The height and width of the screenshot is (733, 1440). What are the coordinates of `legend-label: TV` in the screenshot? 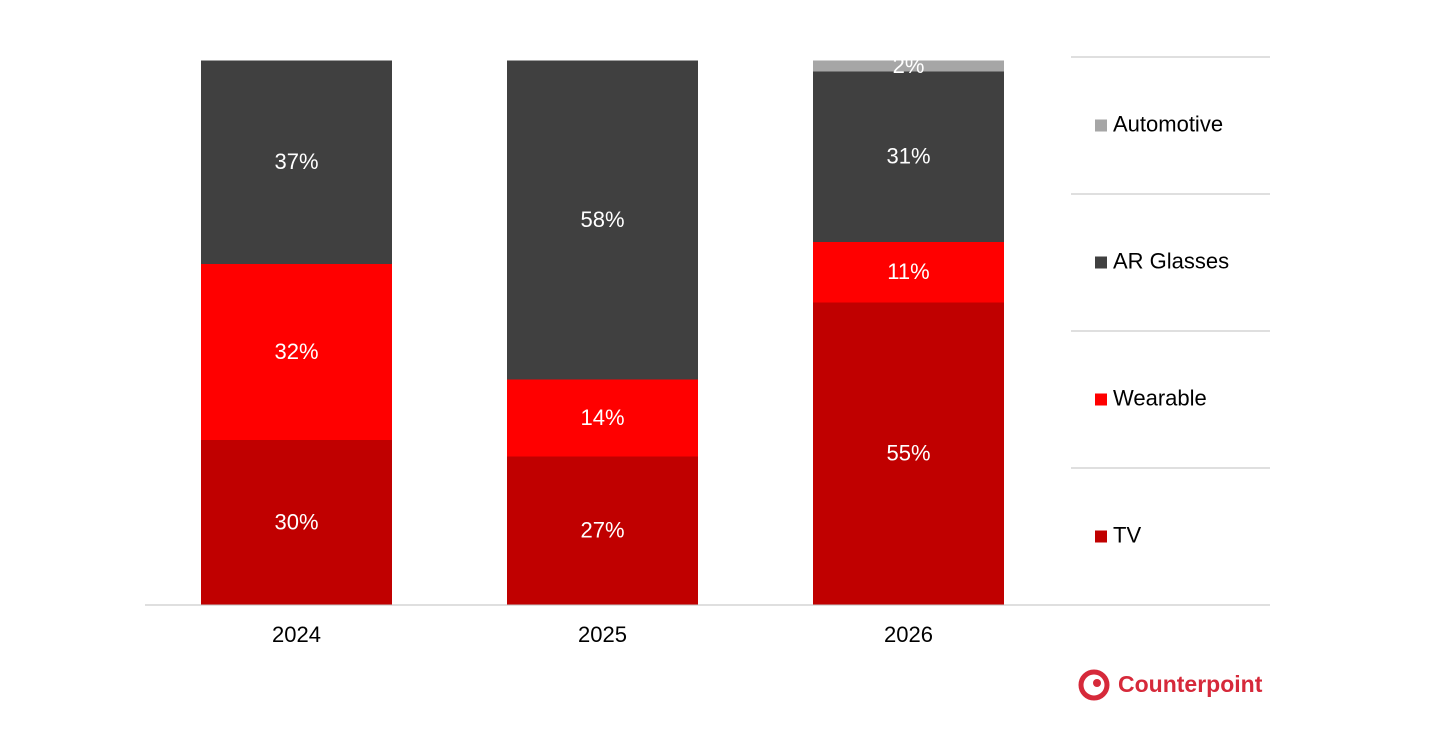 It's located at (1127, 534).